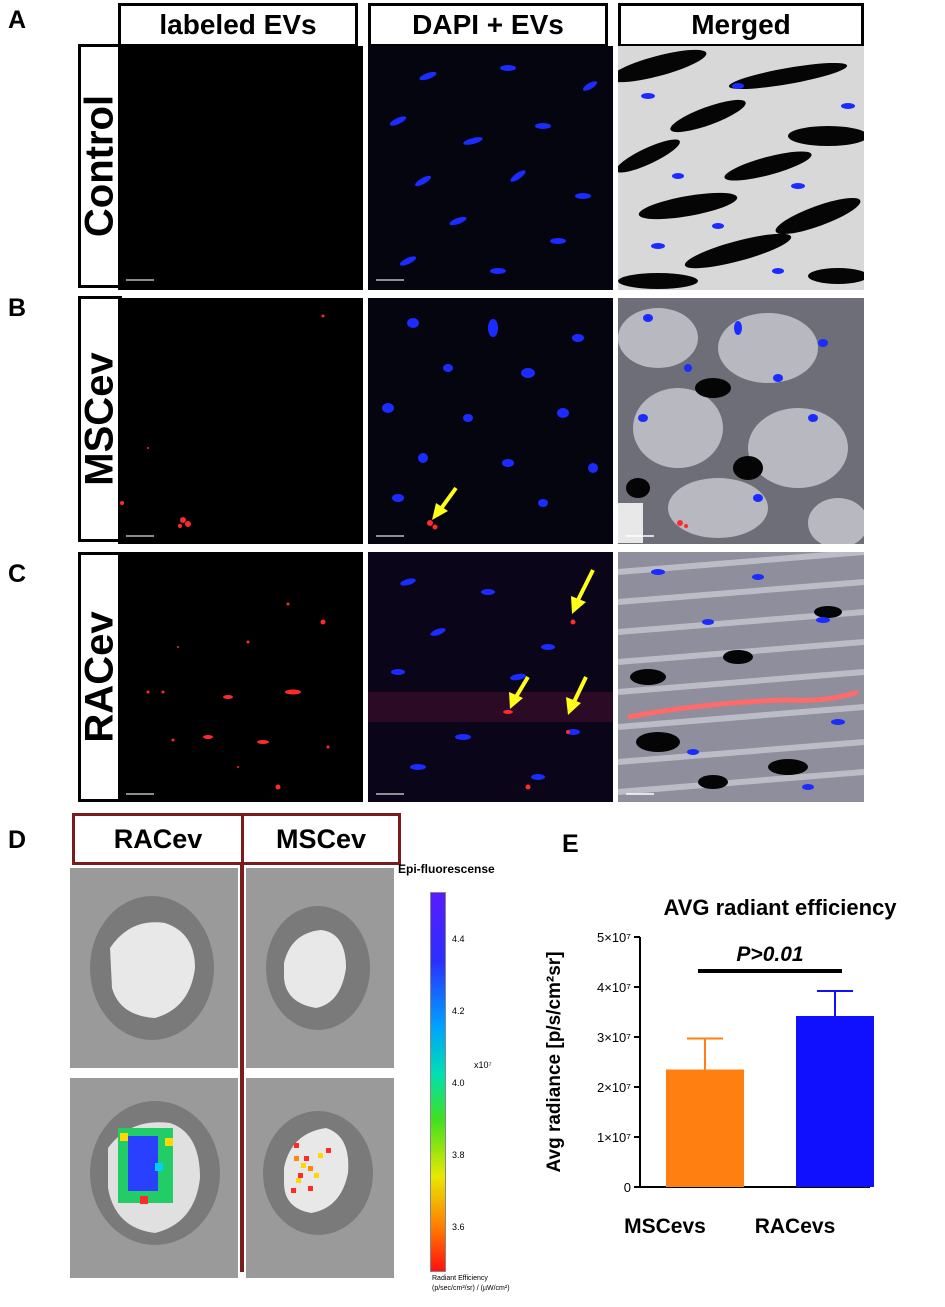  I want to click on bar-racevs, so click(835, 1101).